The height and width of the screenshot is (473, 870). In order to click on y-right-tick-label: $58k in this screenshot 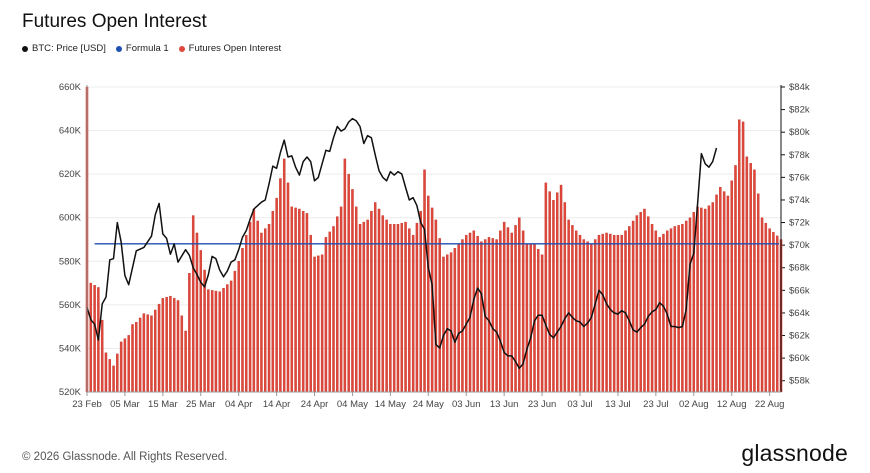, I will do `click(799, 381)`.